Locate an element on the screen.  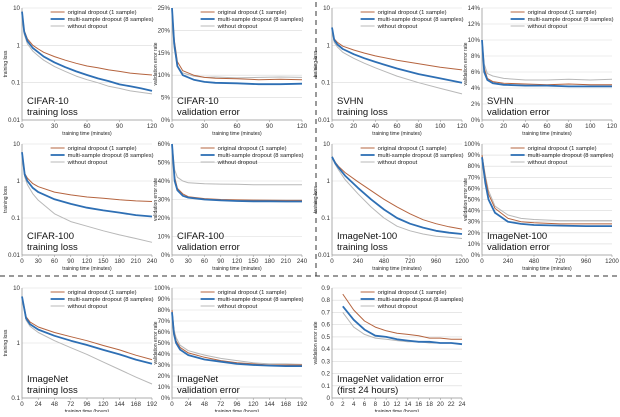
y-tick-label: 60% is located at coordinates (164, 144).